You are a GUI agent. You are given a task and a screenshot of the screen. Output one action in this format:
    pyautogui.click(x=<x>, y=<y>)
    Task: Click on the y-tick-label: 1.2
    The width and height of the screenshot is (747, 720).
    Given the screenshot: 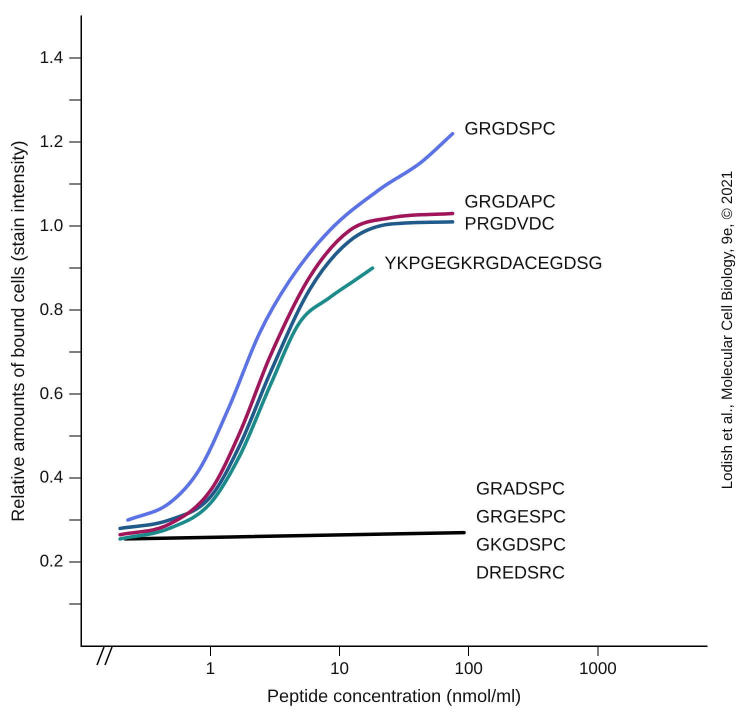 What is the action you would take?
    pyautogui.click(x=52, y=141)
    